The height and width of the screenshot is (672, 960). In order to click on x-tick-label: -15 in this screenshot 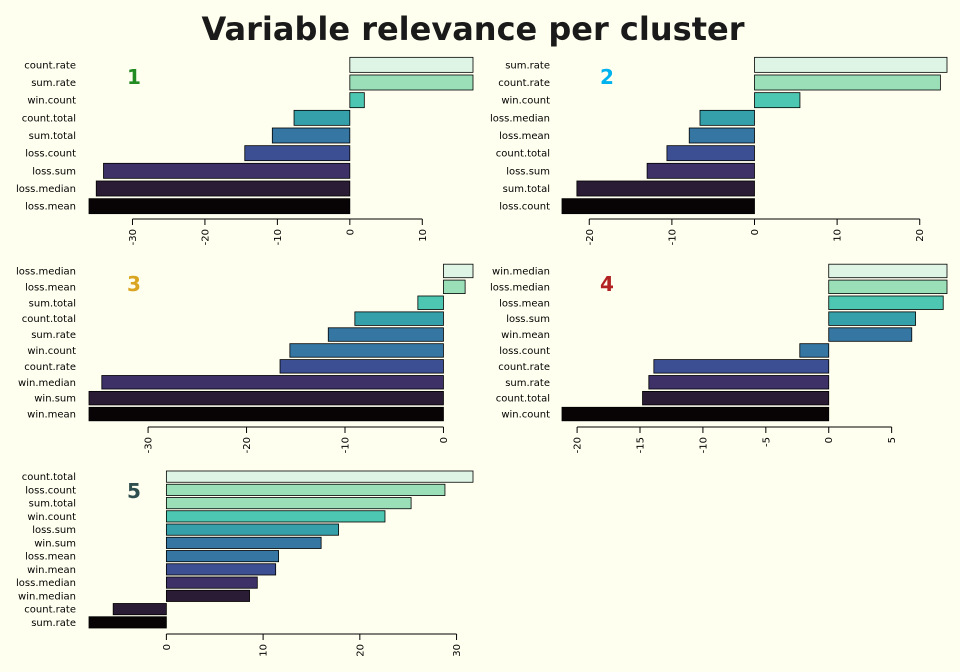, I will do `click(641, 445)`.